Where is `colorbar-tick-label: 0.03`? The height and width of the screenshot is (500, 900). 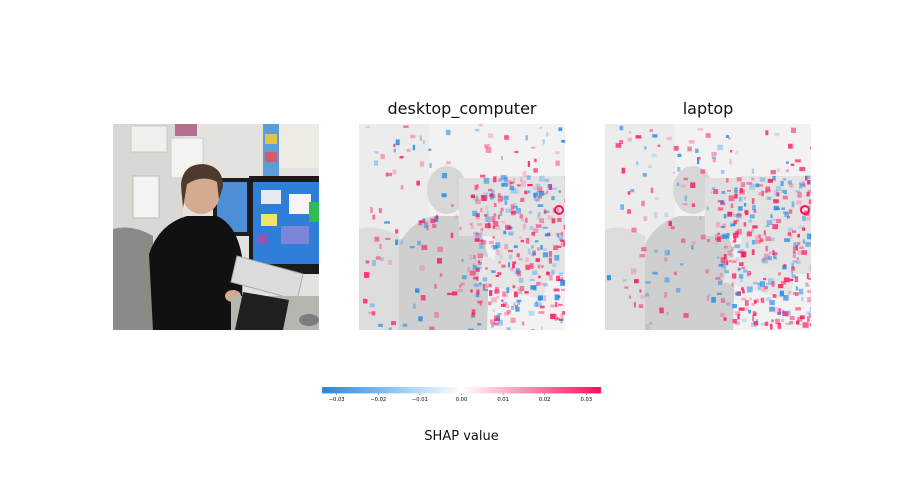
colorbar-tick-label: 0.03 is located at coordinates (587, 400).